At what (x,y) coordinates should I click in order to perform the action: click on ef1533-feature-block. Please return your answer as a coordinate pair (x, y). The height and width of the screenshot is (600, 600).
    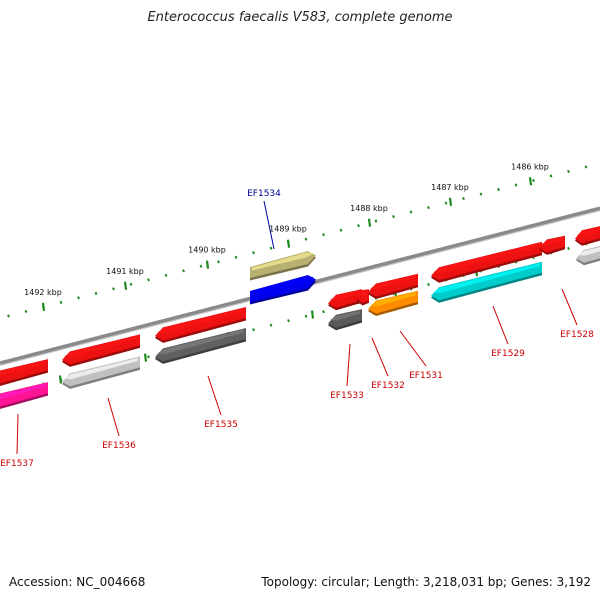
    Looking at the image, I should click on (345, 320).